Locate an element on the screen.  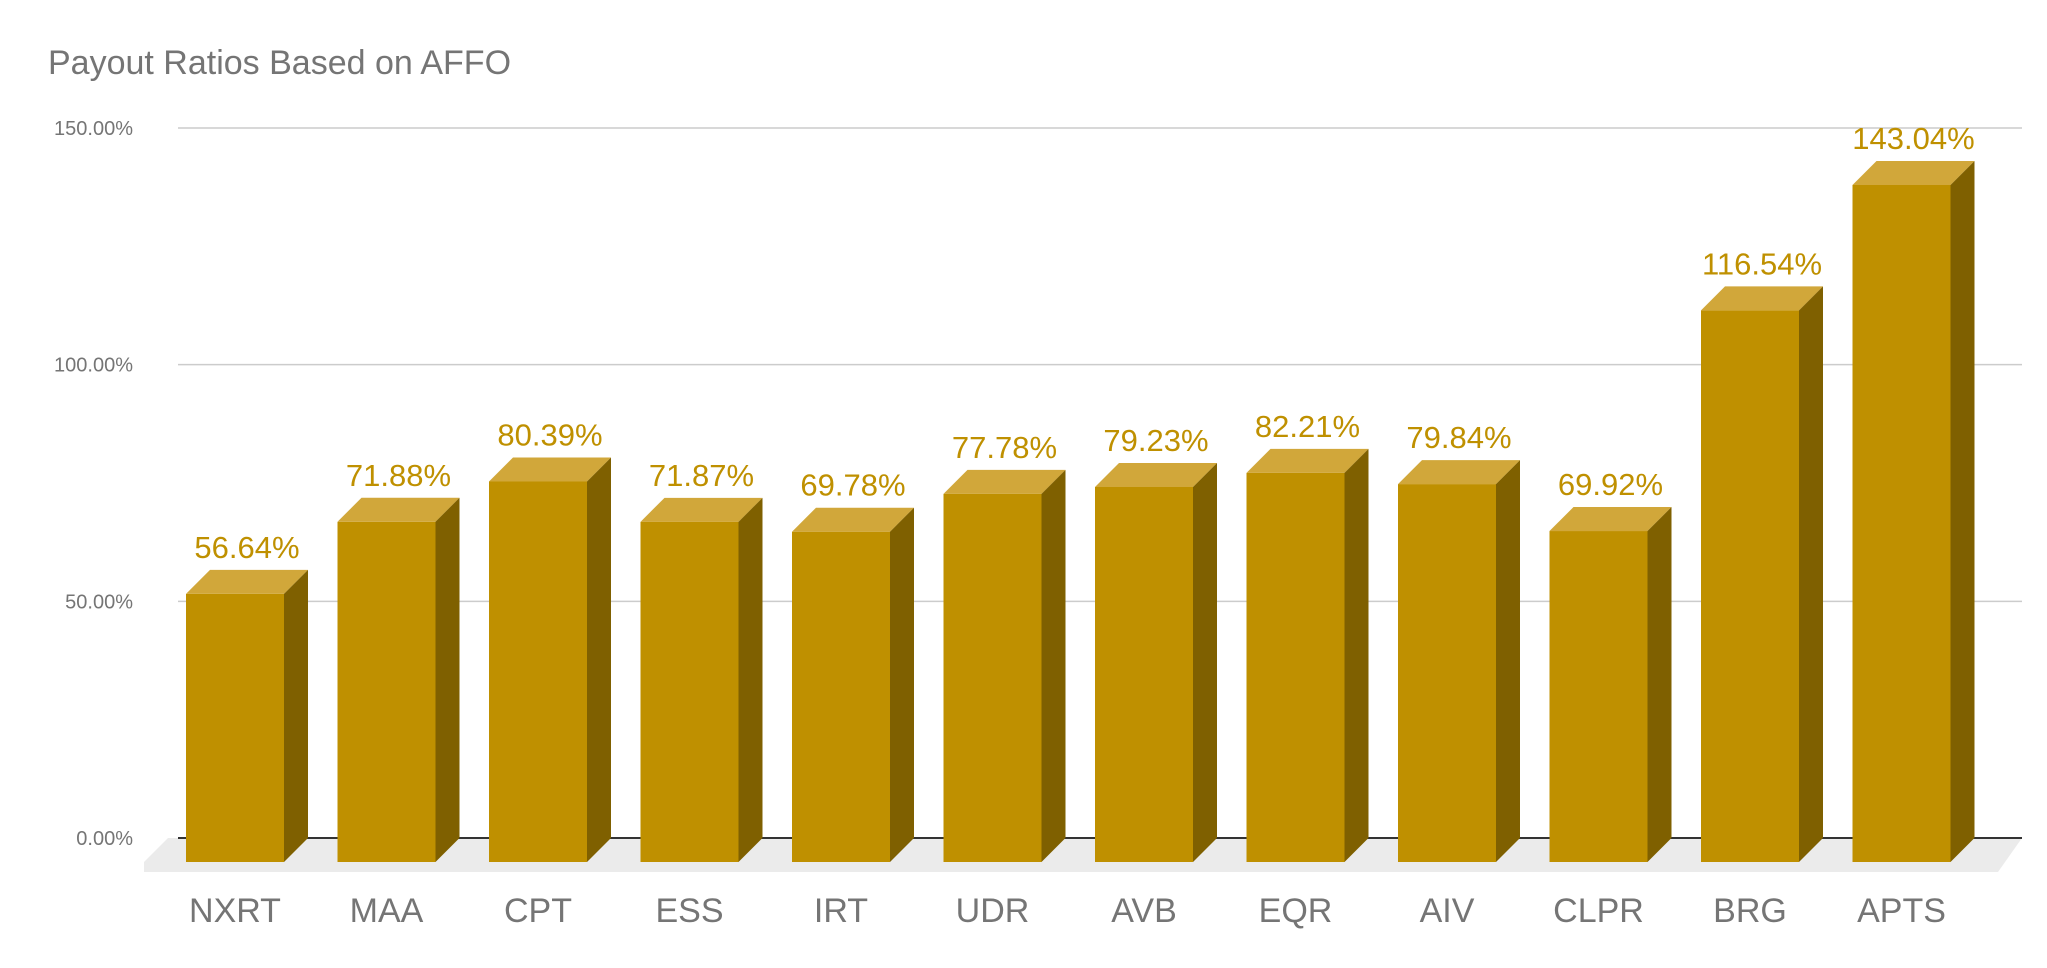
data-label: 71.87% is located at coordinates (701, 475).